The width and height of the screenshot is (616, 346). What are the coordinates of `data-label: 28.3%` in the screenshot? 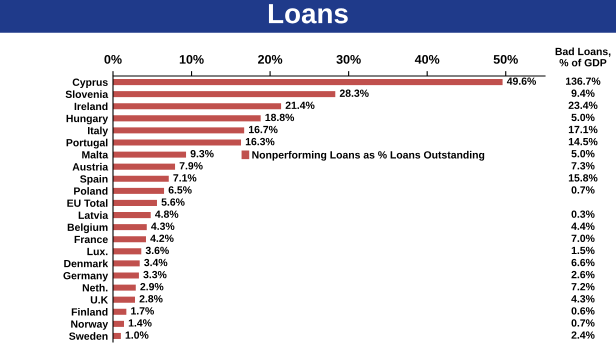 It's located at (354, 93).